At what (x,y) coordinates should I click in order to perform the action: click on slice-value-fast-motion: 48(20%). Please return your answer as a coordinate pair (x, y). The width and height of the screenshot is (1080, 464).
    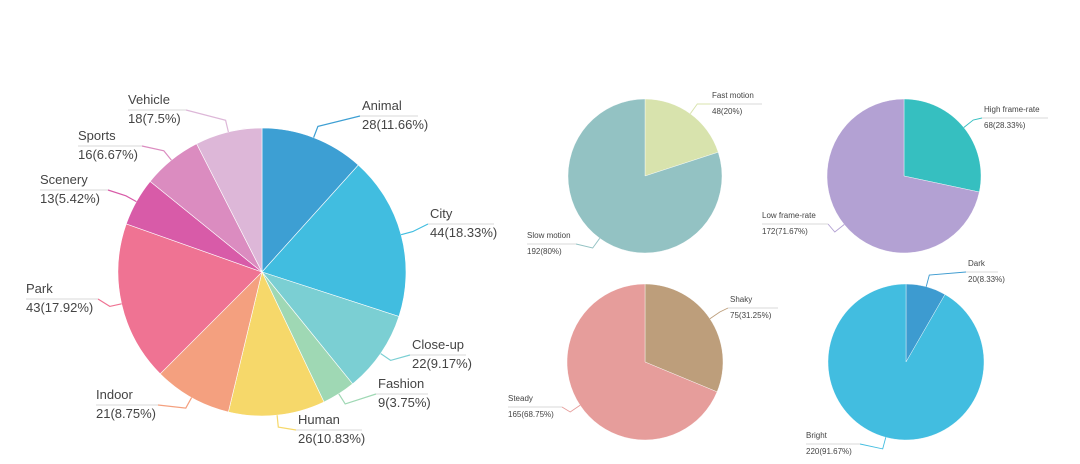
    Looking at the image, I should click on (727, 111).